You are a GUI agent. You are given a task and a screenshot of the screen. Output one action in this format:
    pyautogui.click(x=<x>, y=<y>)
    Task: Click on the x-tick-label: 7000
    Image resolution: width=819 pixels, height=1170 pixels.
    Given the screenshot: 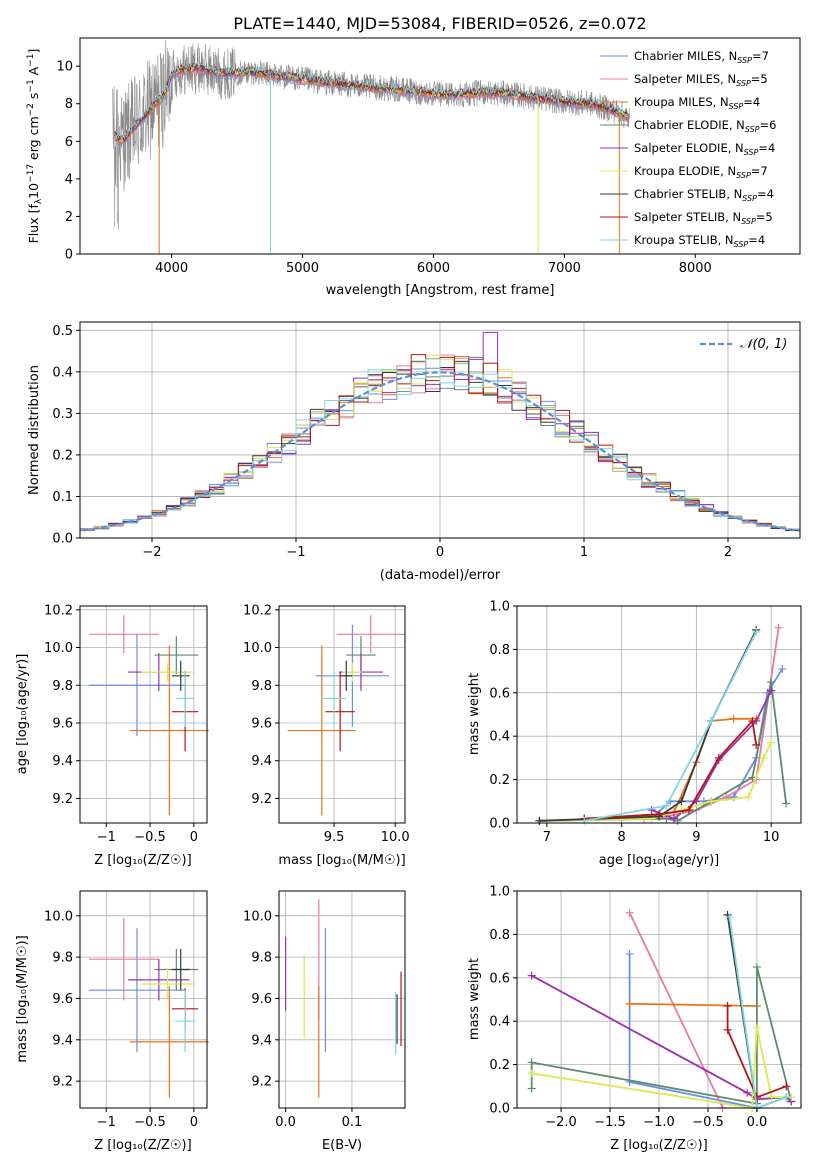 What is the action you would take?
    pyautogui.click(x=564, y=268)
    